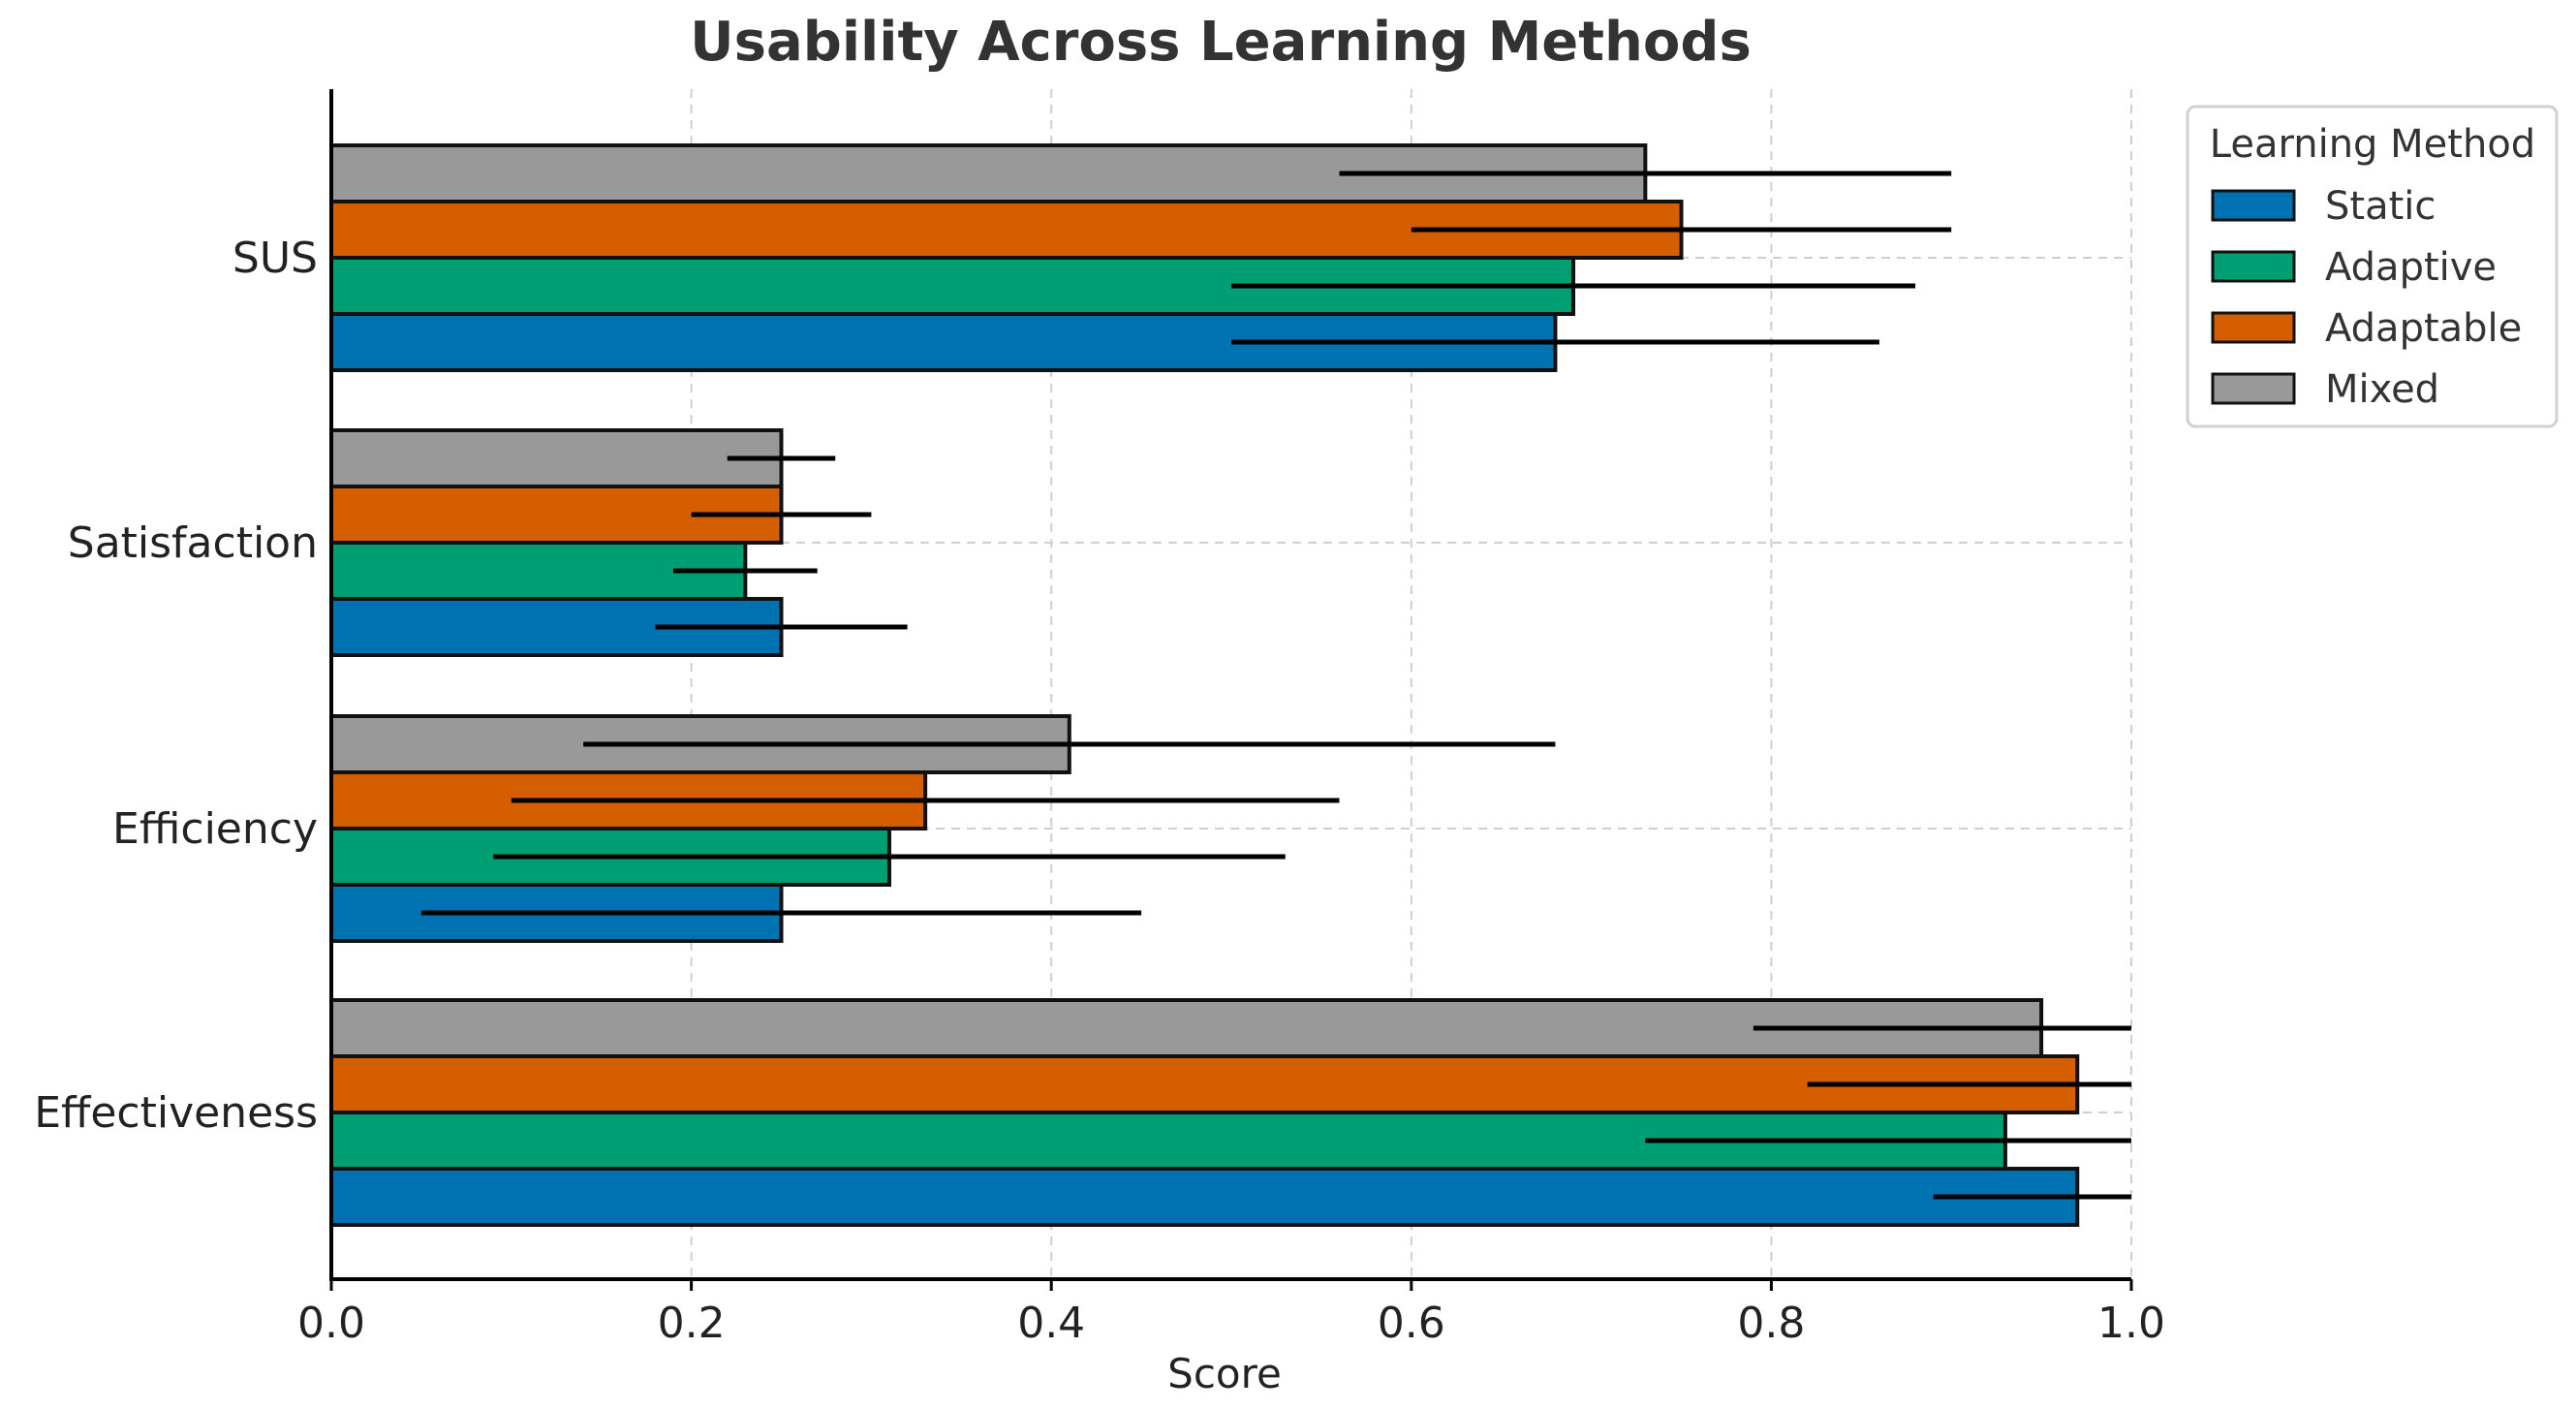 The height and width of the screenshot is (1410, 2576). Describe the element at coordinates (1224, 1373) in the screenshot. I see `x-axis-label: Score` at that location.